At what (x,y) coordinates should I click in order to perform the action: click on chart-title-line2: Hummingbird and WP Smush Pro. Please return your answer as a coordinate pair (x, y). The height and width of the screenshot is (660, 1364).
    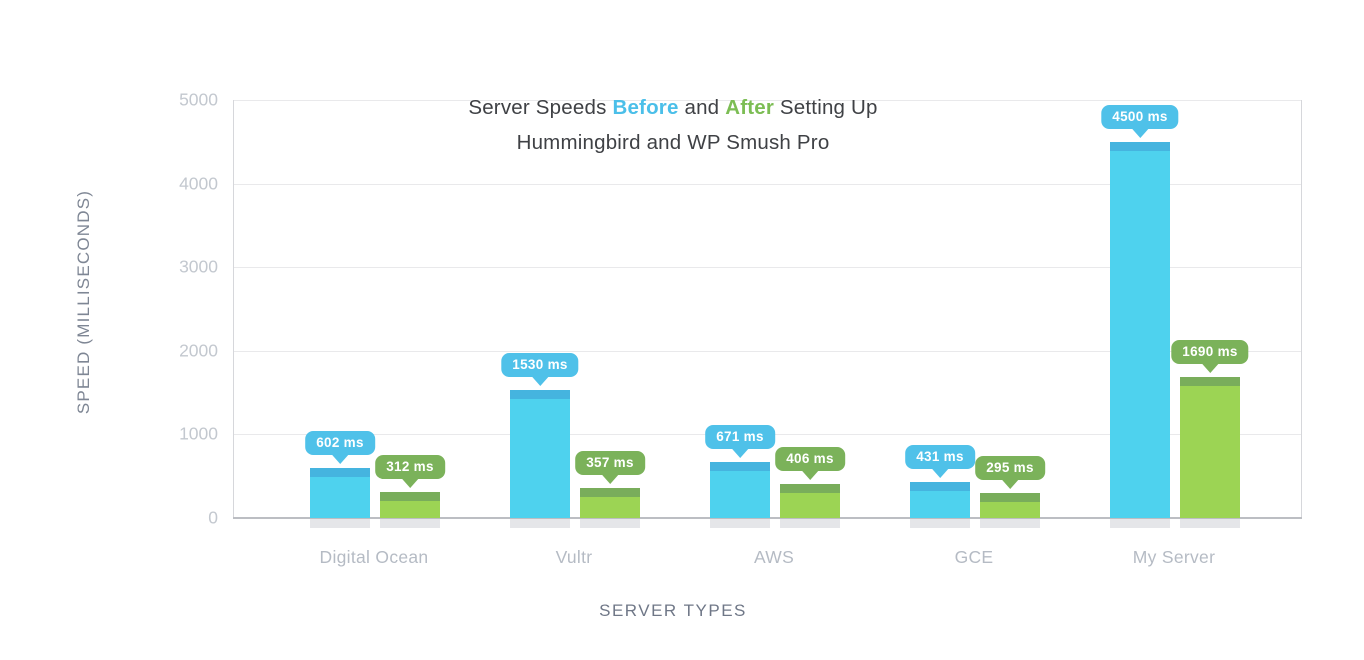
    Looking at the image, I should click on (673, 142).